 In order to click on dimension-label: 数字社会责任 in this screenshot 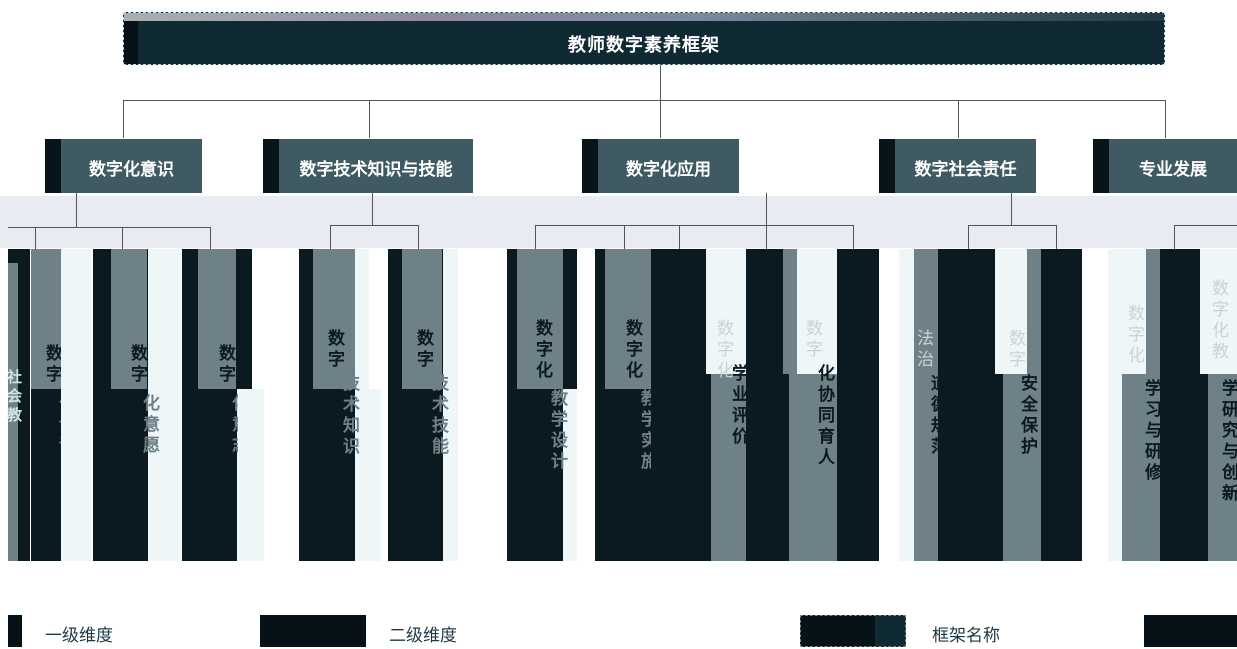, I will do `click(965, 170)`.